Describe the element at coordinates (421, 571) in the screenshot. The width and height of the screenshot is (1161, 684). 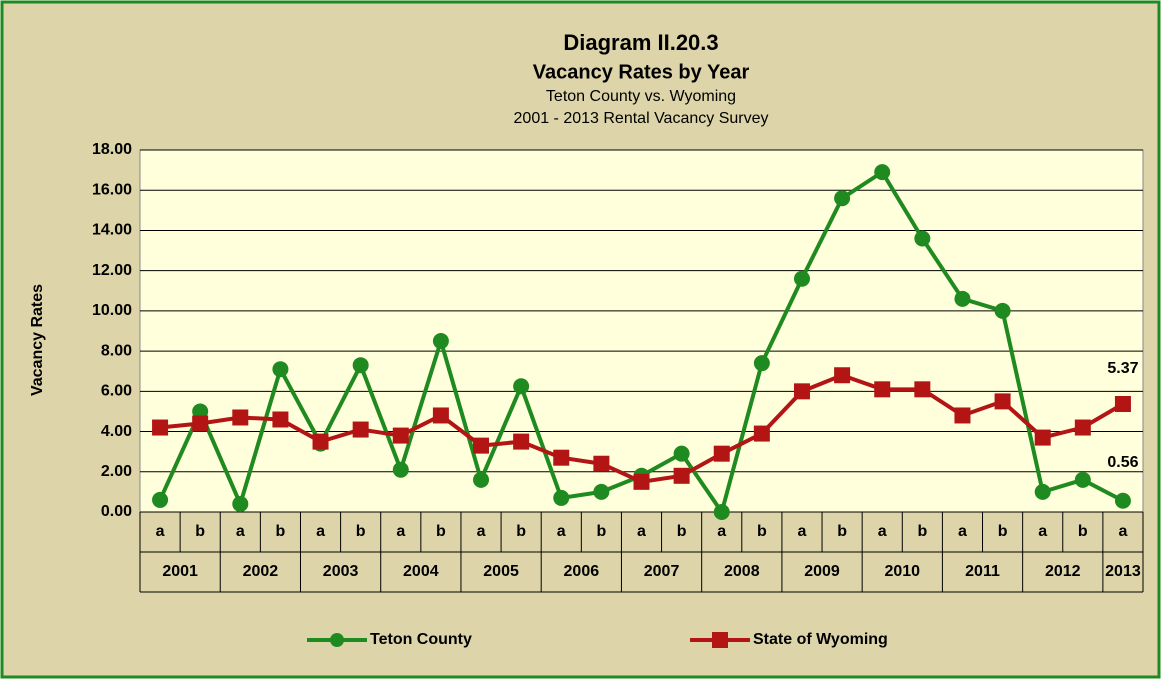
I see `x-group-label: 2004` at that location.